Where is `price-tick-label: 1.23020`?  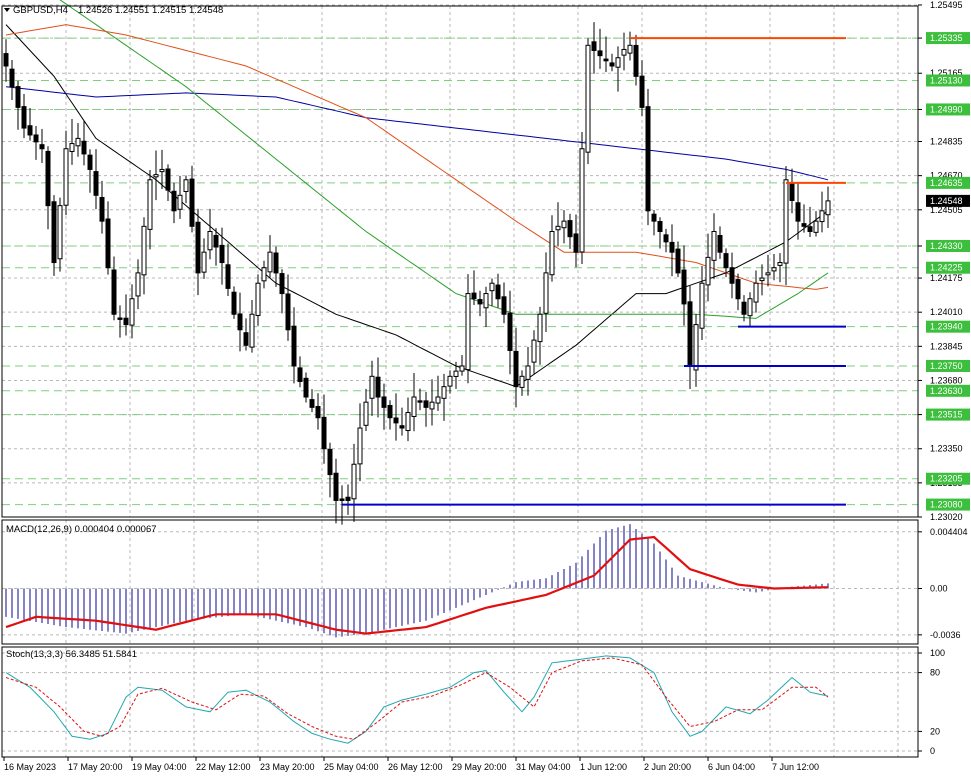 price-tick-label: 1.23020 is located at coordinates (946, 517).